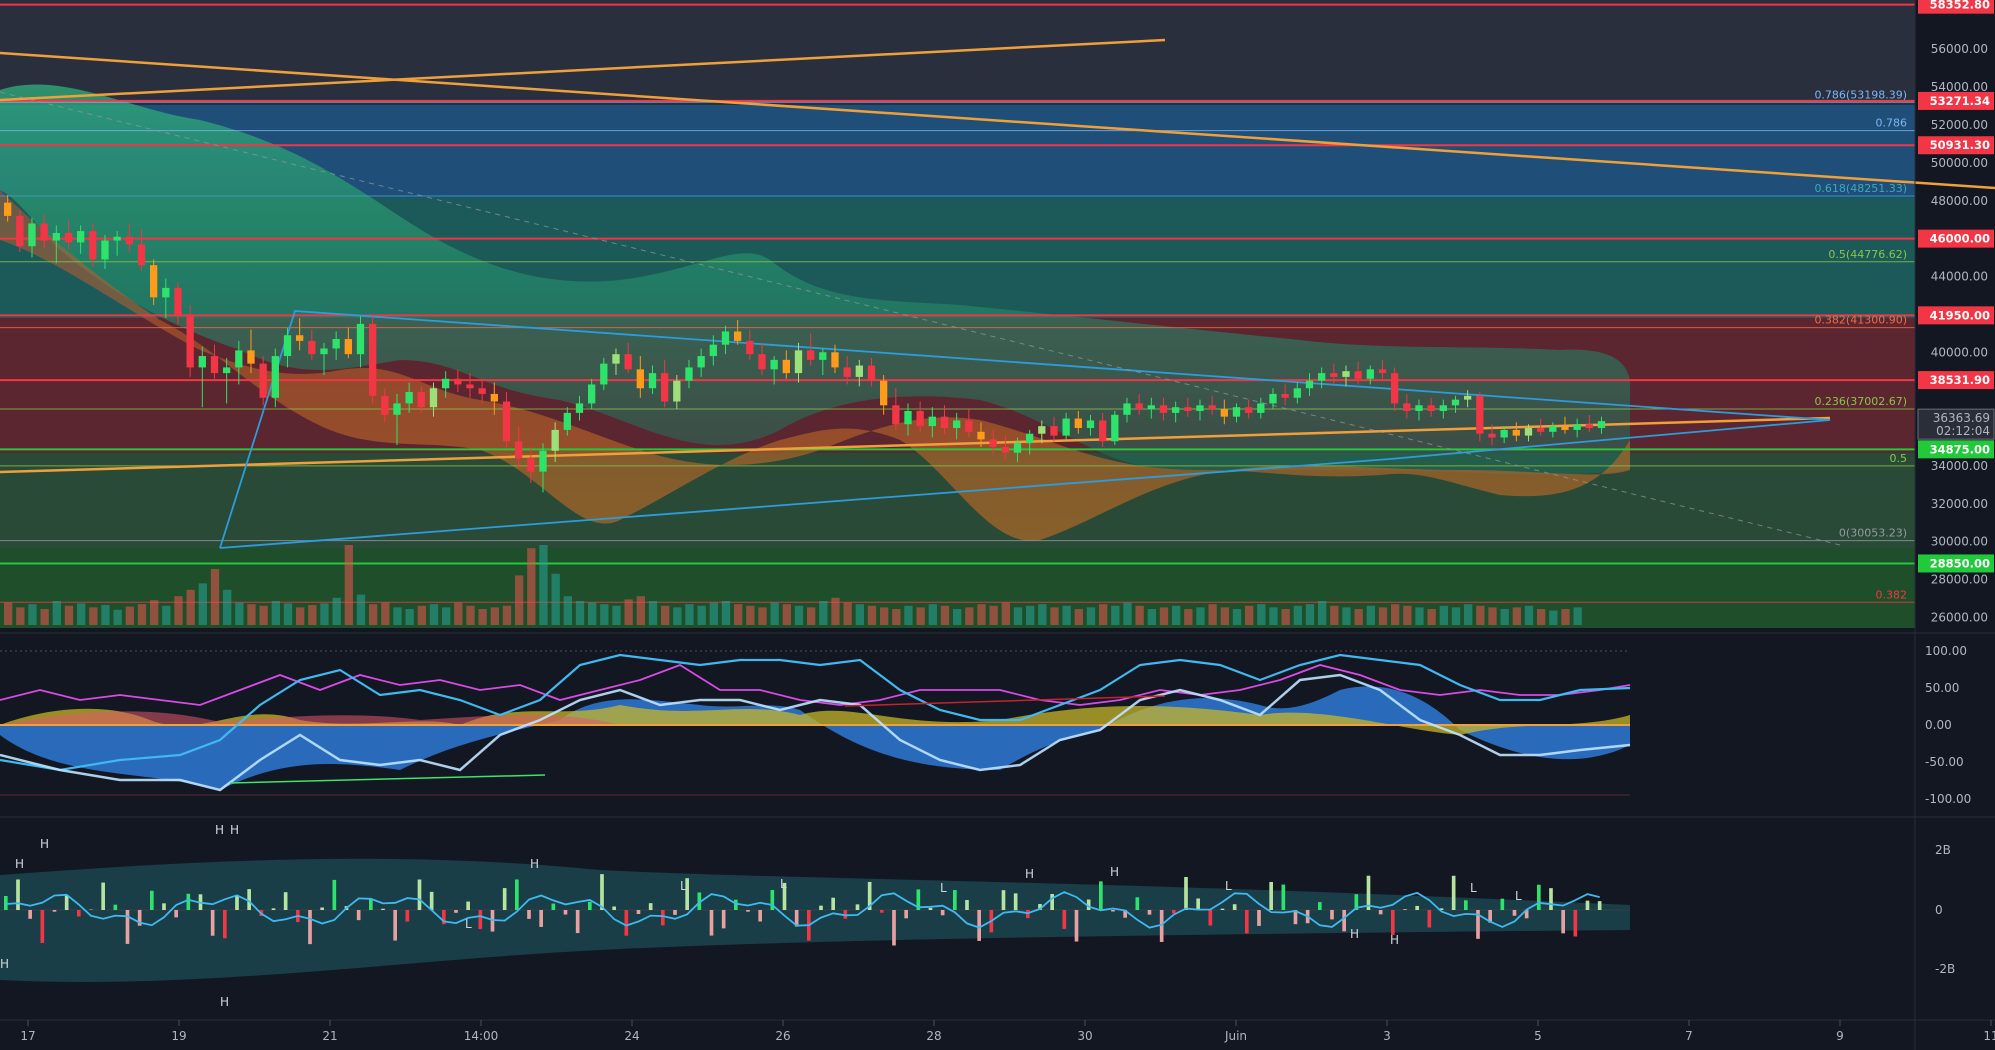 The width and height of the screenshot is (1995, 1050). What do you see at coordinates (793, 585) in the screenshot?
I see `volume-bars` at bounding box center [793, 585].